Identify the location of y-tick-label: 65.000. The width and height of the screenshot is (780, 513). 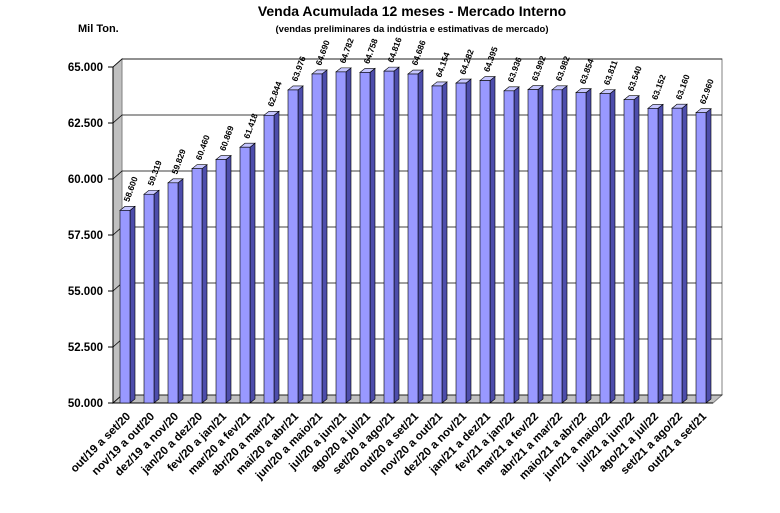
(85, 68).